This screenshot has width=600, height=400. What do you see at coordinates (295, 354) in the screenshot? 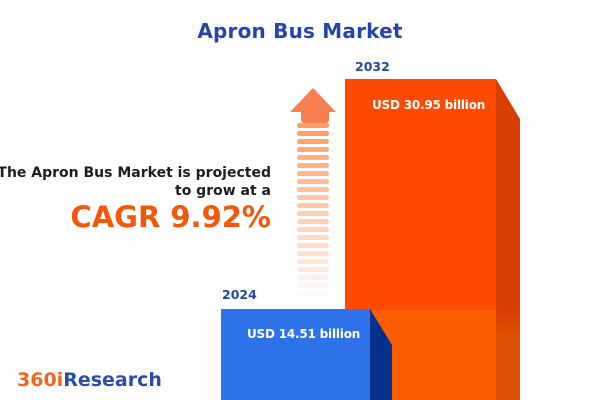
I see `bar-2024` at bounding box center [295, 354].